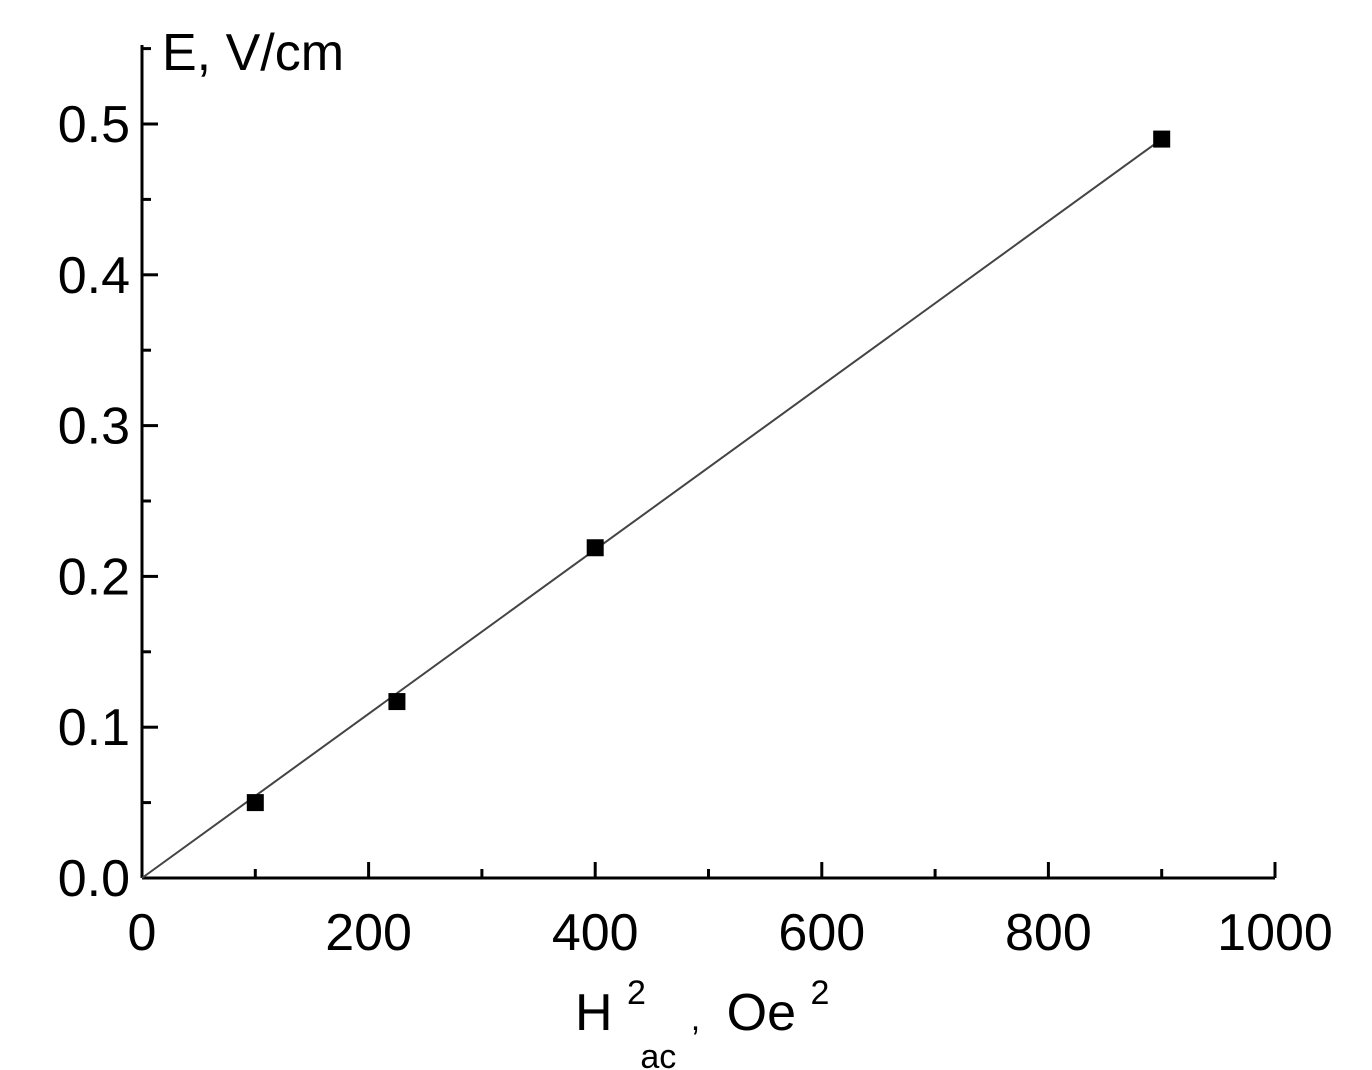  Describe the element at coordinates (1275, 933) in the screenshot. I see `x-tick-label: 1000` at that location.